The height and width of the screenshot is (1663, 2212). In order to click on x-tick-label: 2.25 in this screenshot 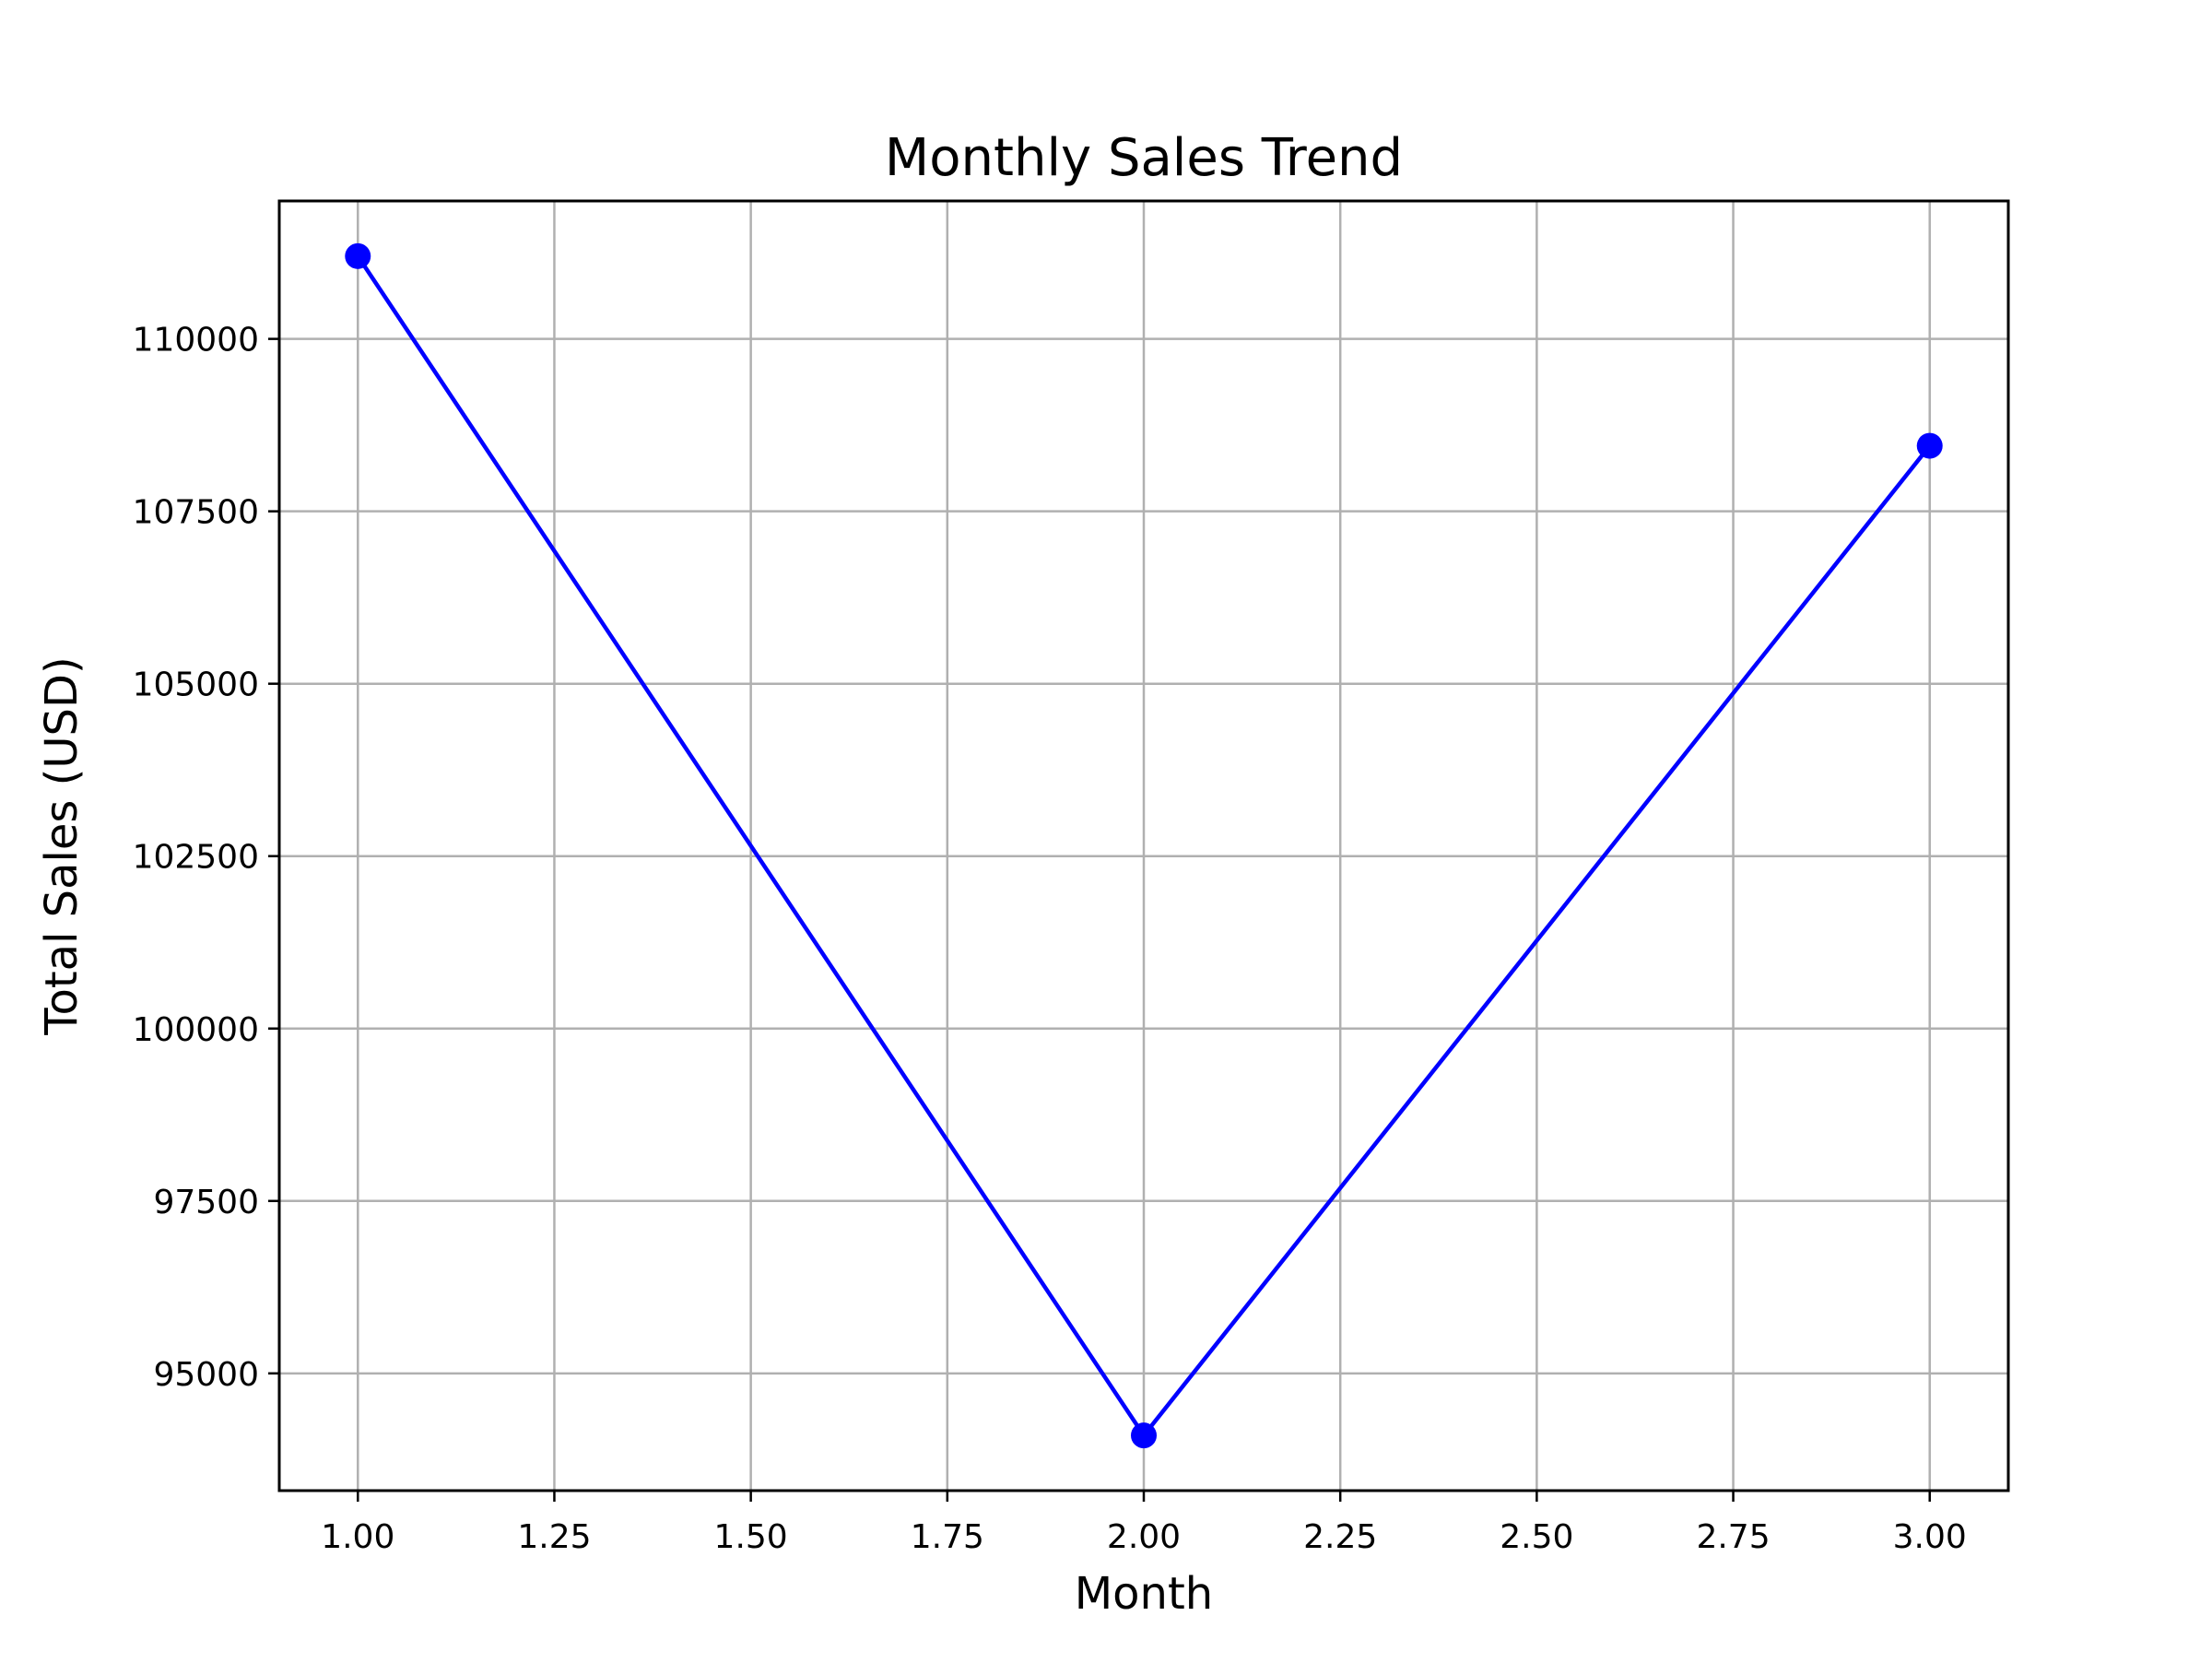, I will do `click(1340, 1537)`.